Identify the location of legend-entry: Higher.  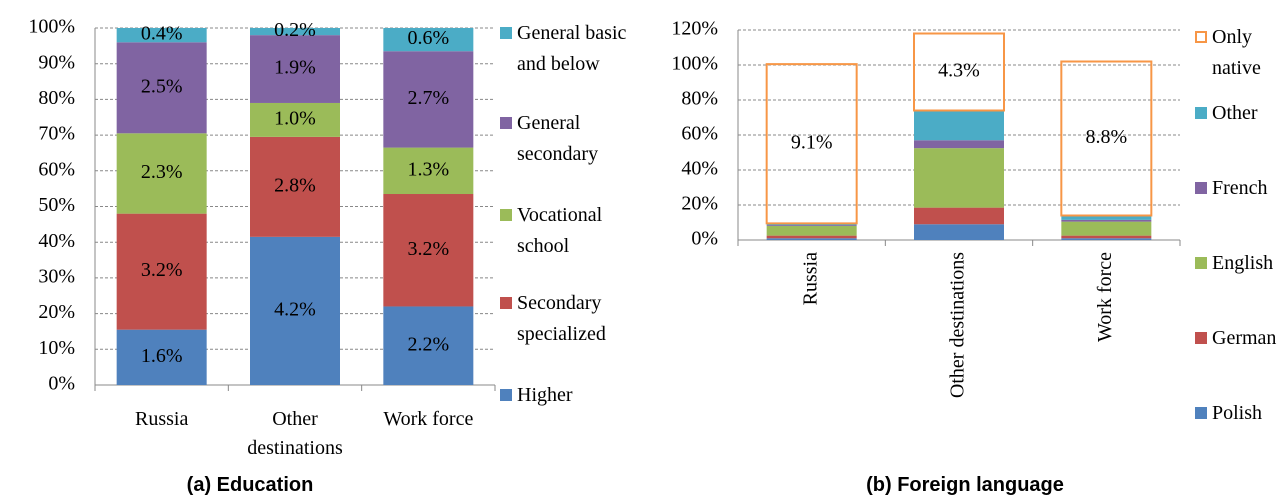
(564, 395).